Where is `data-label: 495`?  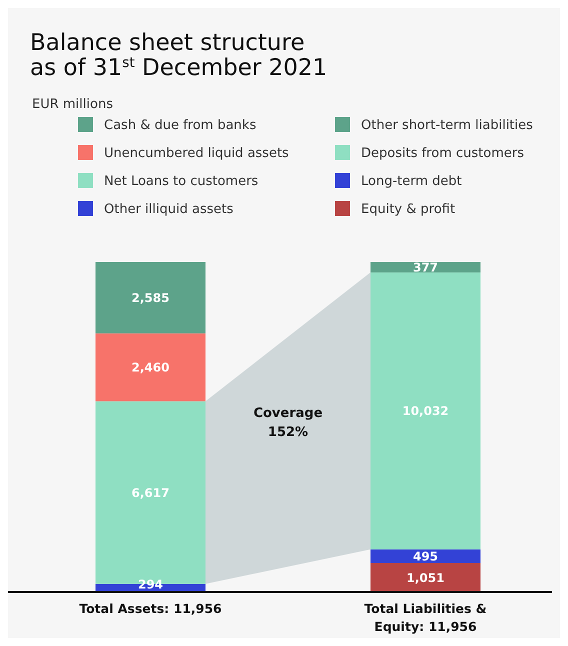 data-label: 495 is located at coordinates (425, 556).